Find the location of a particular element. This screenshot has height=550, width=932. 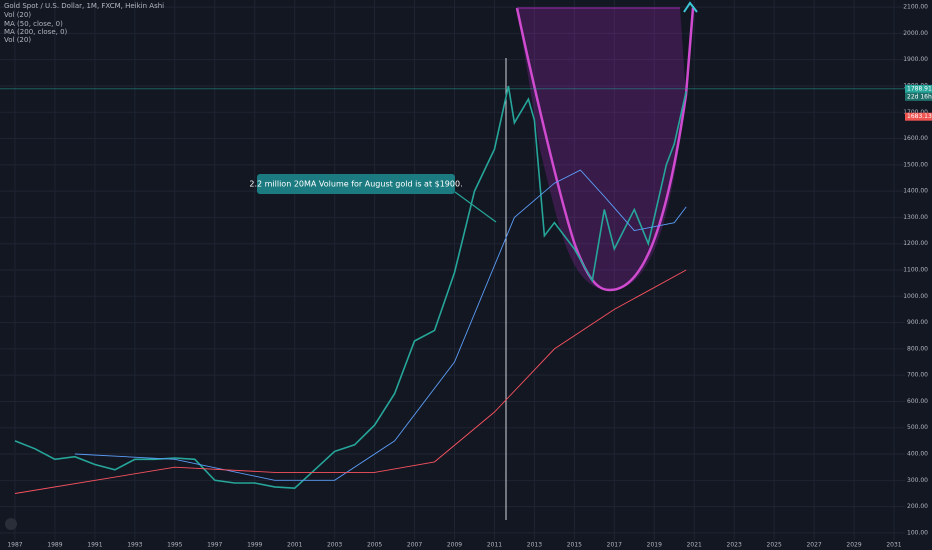

y-tick-label: 900.00 is located at coordinates (917, 322).